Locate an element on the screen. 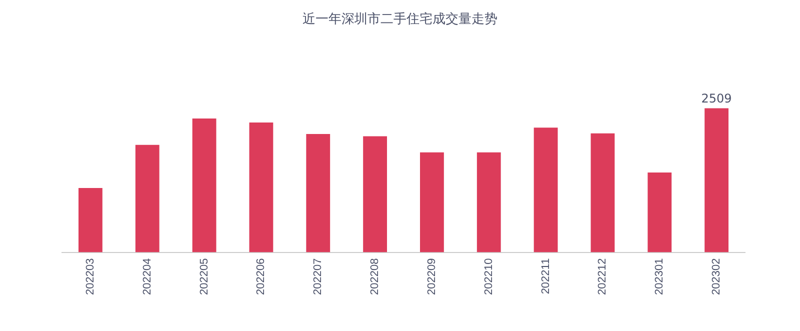 This screenshot has width=800, height=331. x-tick-label: 202209 is located at coordinates (432, 277).